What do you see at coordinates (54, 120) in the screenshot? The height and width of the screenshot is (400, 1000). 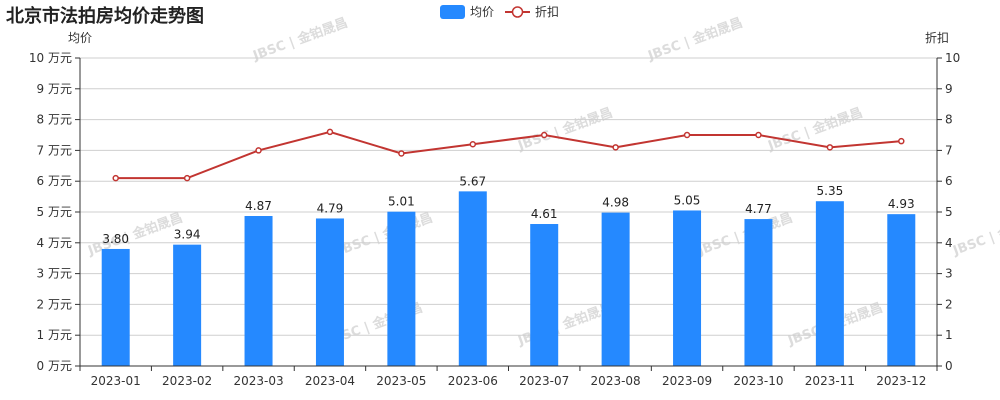 I see `y-left-tick-label: 8 万元` at bounding box center [54, 120].